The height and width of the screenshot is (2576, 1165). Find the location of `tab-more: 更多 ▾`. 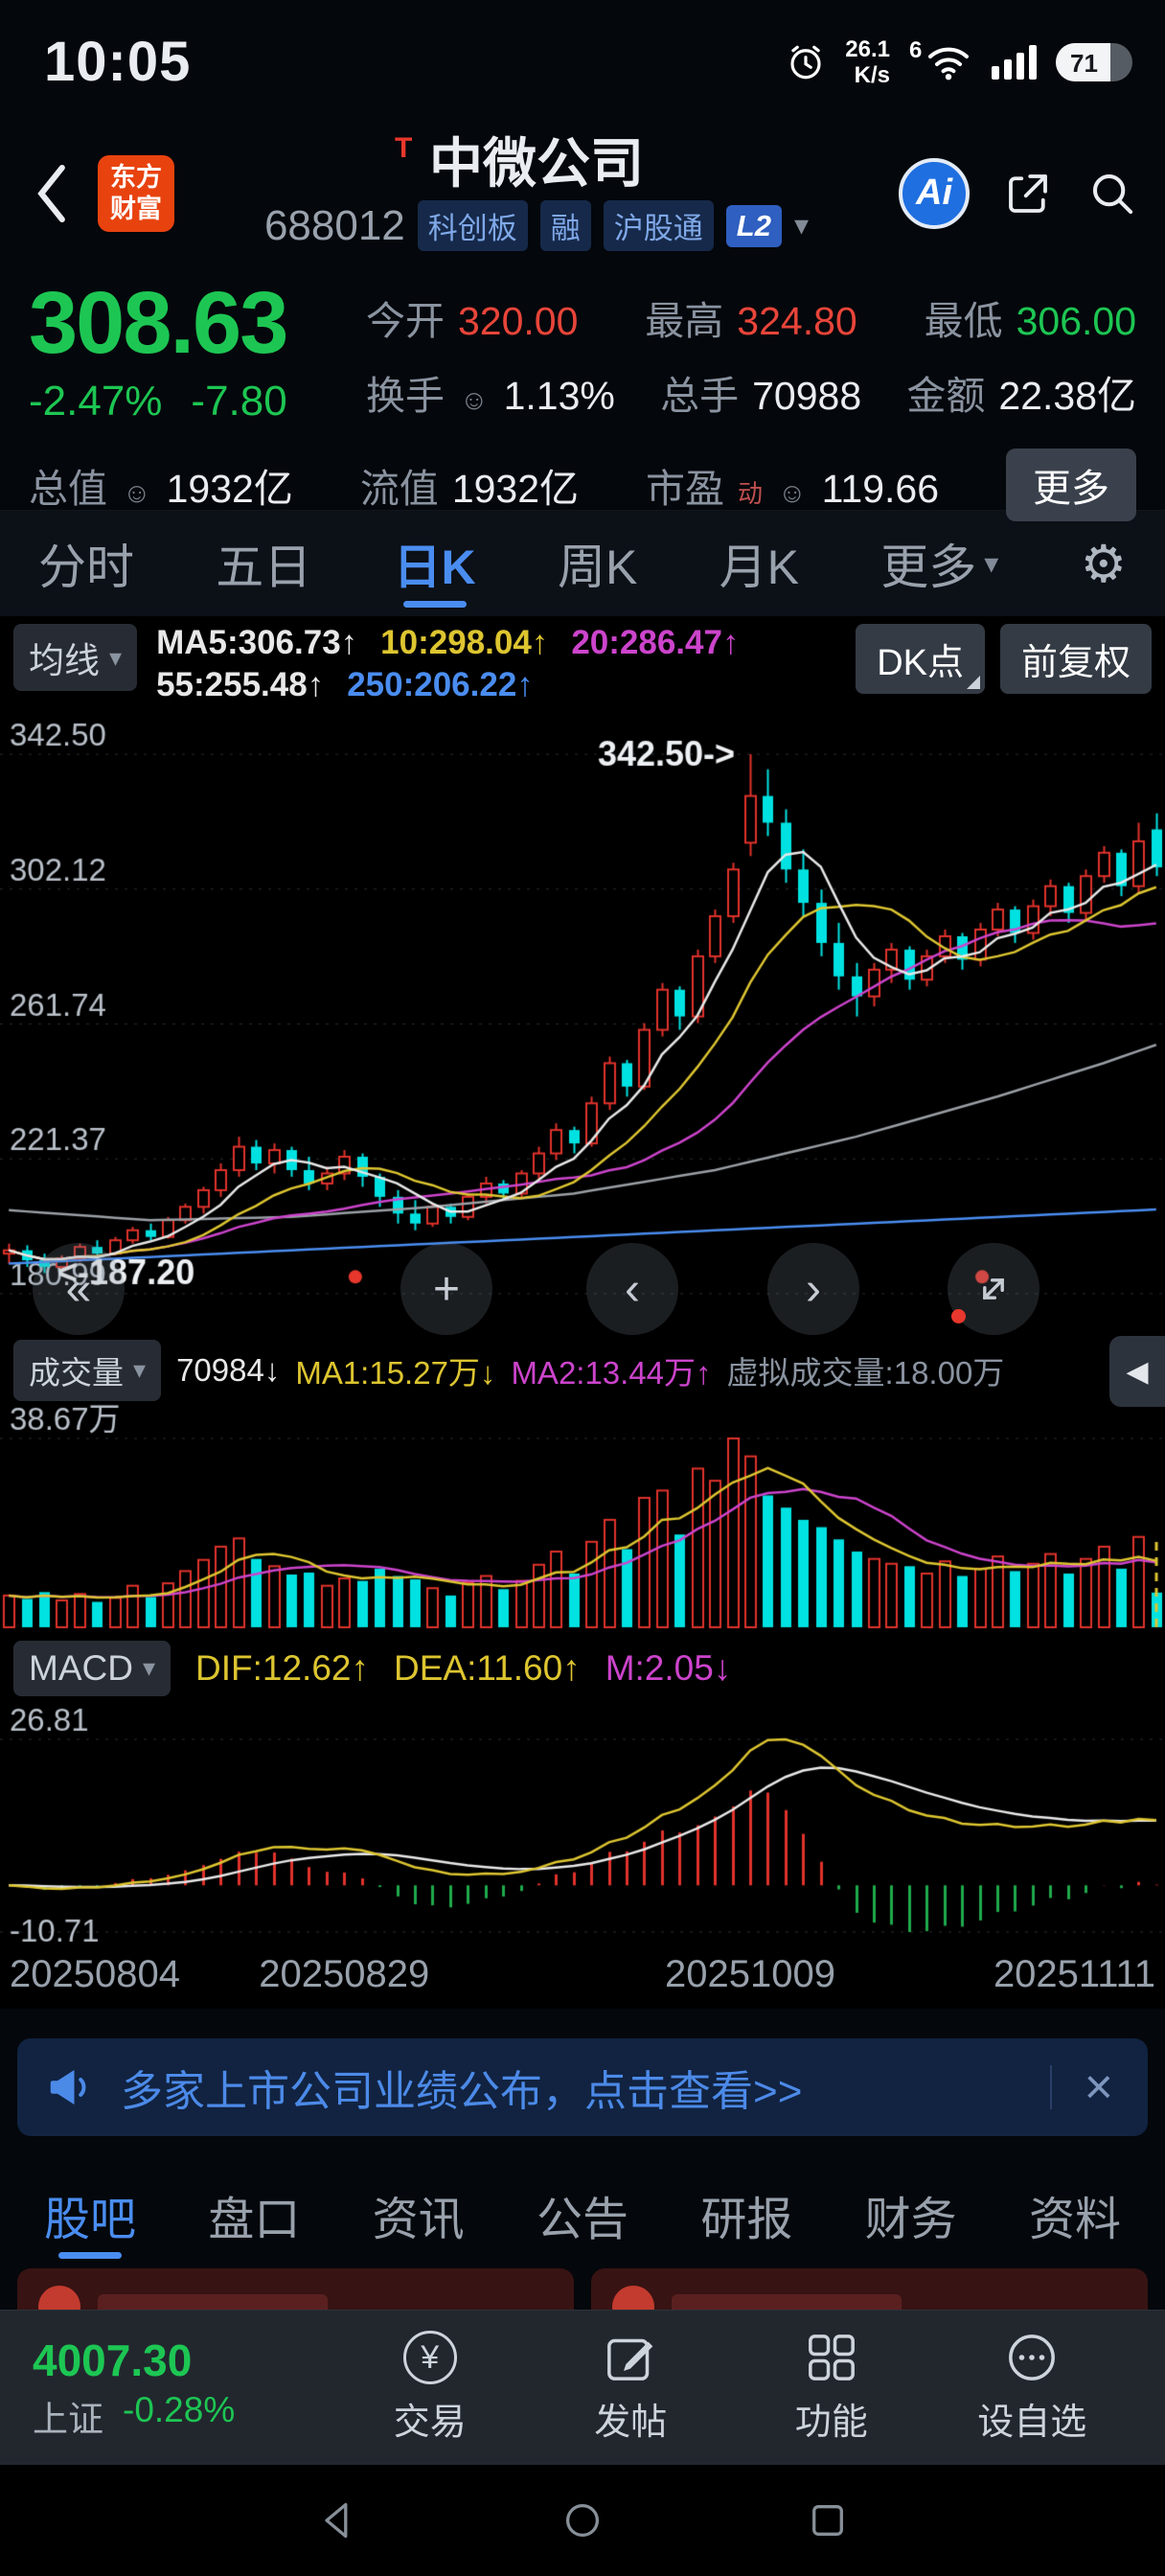

tab-more: 更多 ▾ is located at coordinates (940, 567).